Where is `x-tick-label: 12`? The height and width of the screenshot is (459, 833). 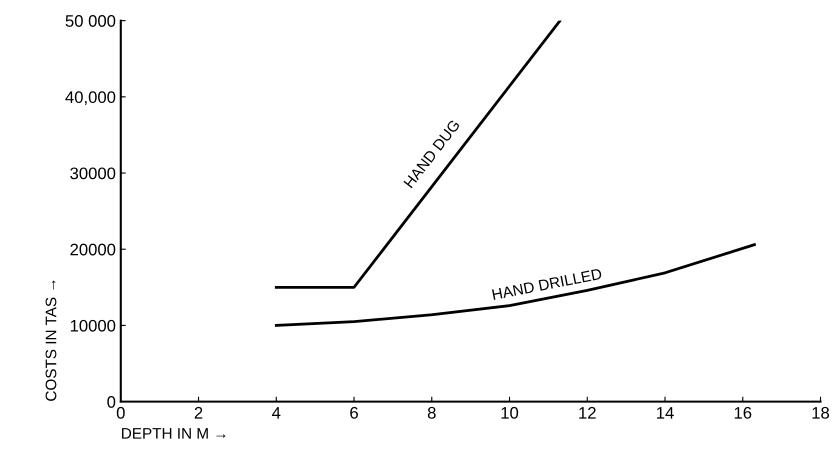
x-tick-label: 12 is located at coordinates (587, 412).